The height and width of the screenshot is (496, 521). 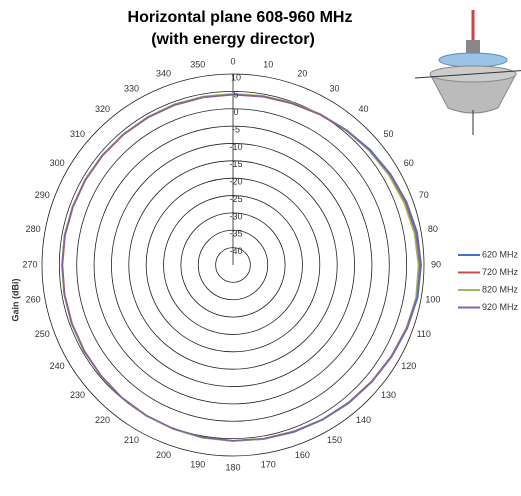 I want to click on angle-label: 290, so click(x=42, y=195).